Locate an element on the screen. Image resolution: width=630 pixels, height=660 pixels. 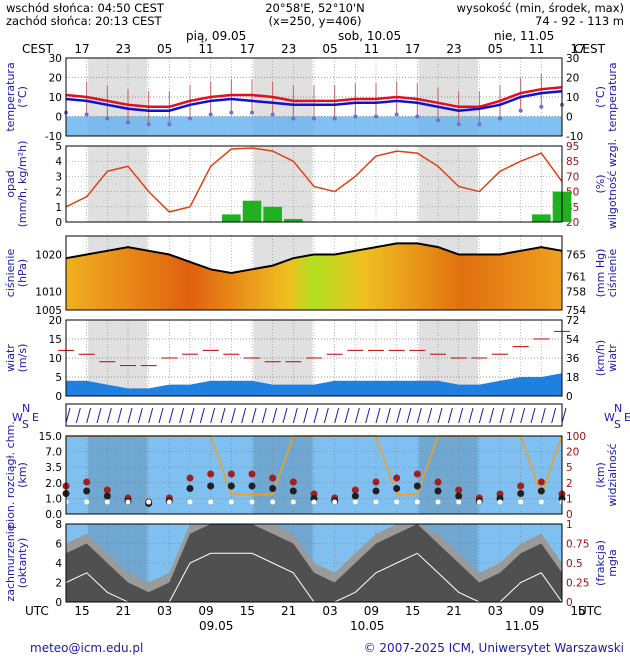
wind-chill-line is located at coordinates (314, 100).